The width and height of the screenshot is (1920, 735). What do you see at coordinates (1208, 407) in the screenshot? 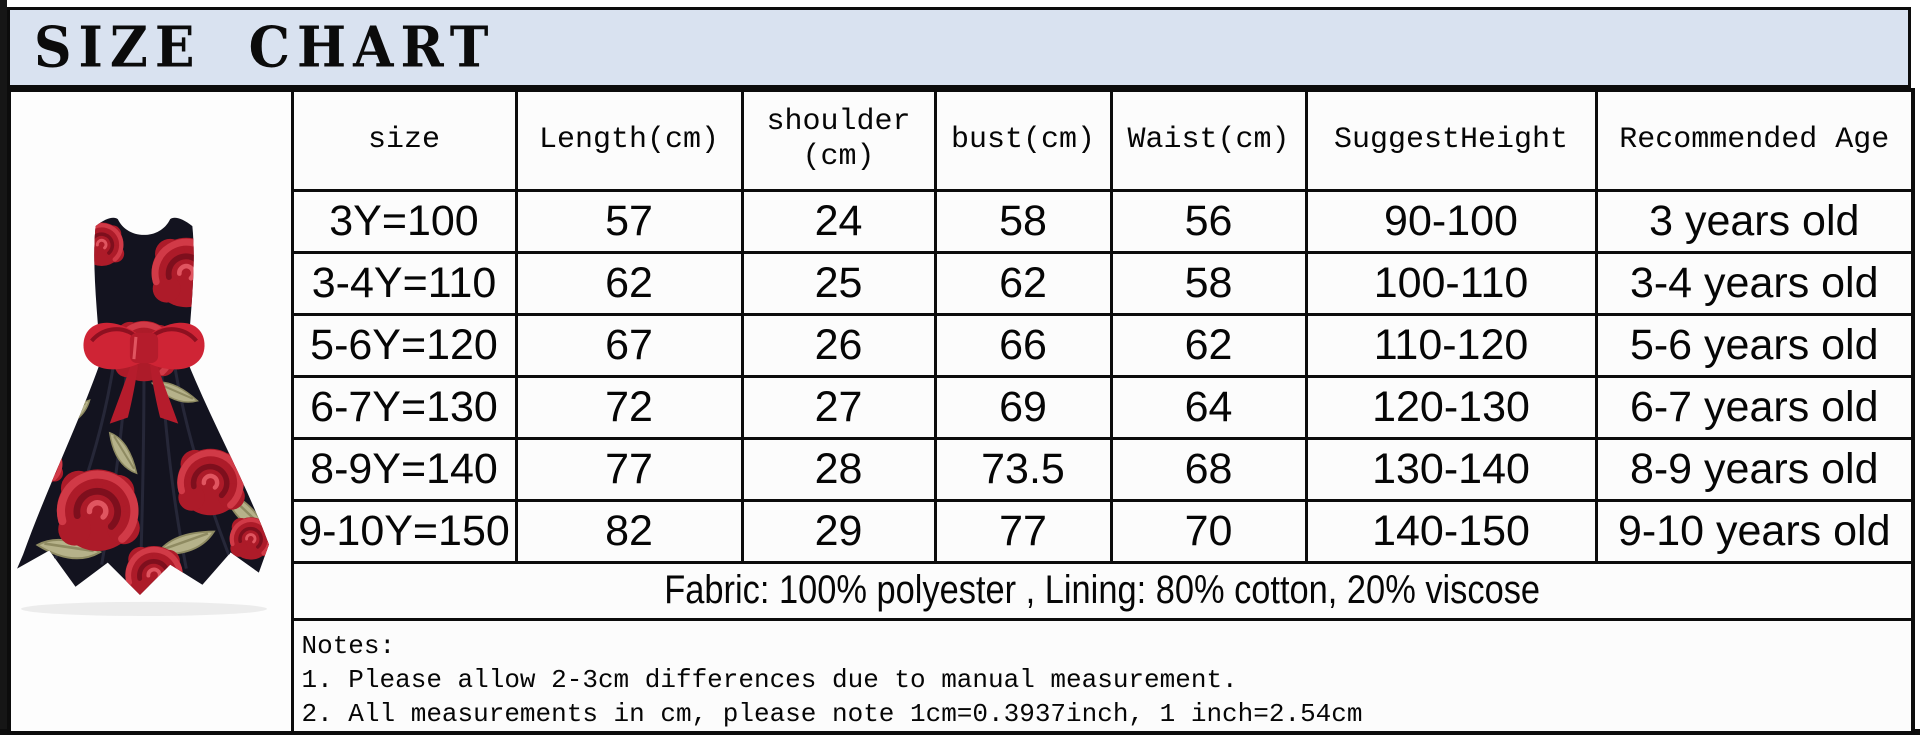
I see `cell-waist: 64` at bounding box center [1208, 407].